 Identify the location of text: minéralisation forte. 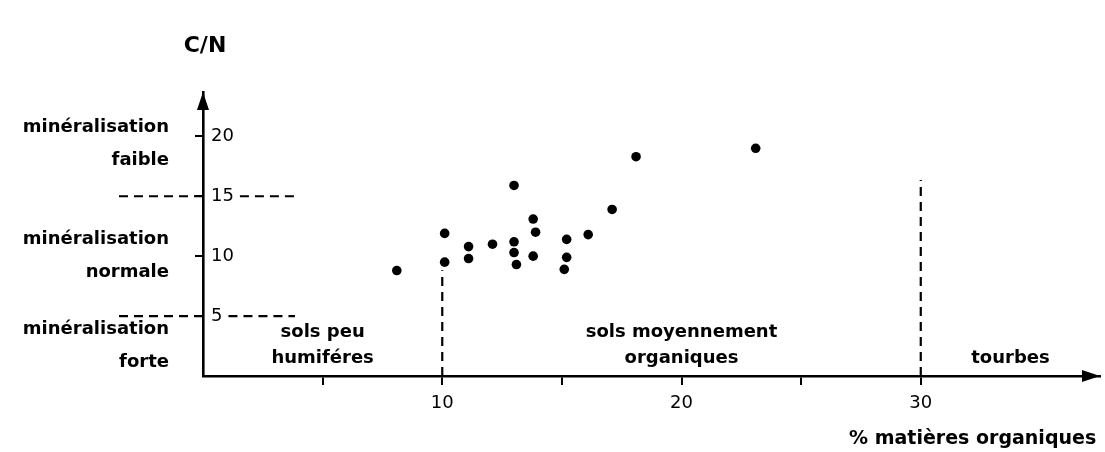
(95, 344).